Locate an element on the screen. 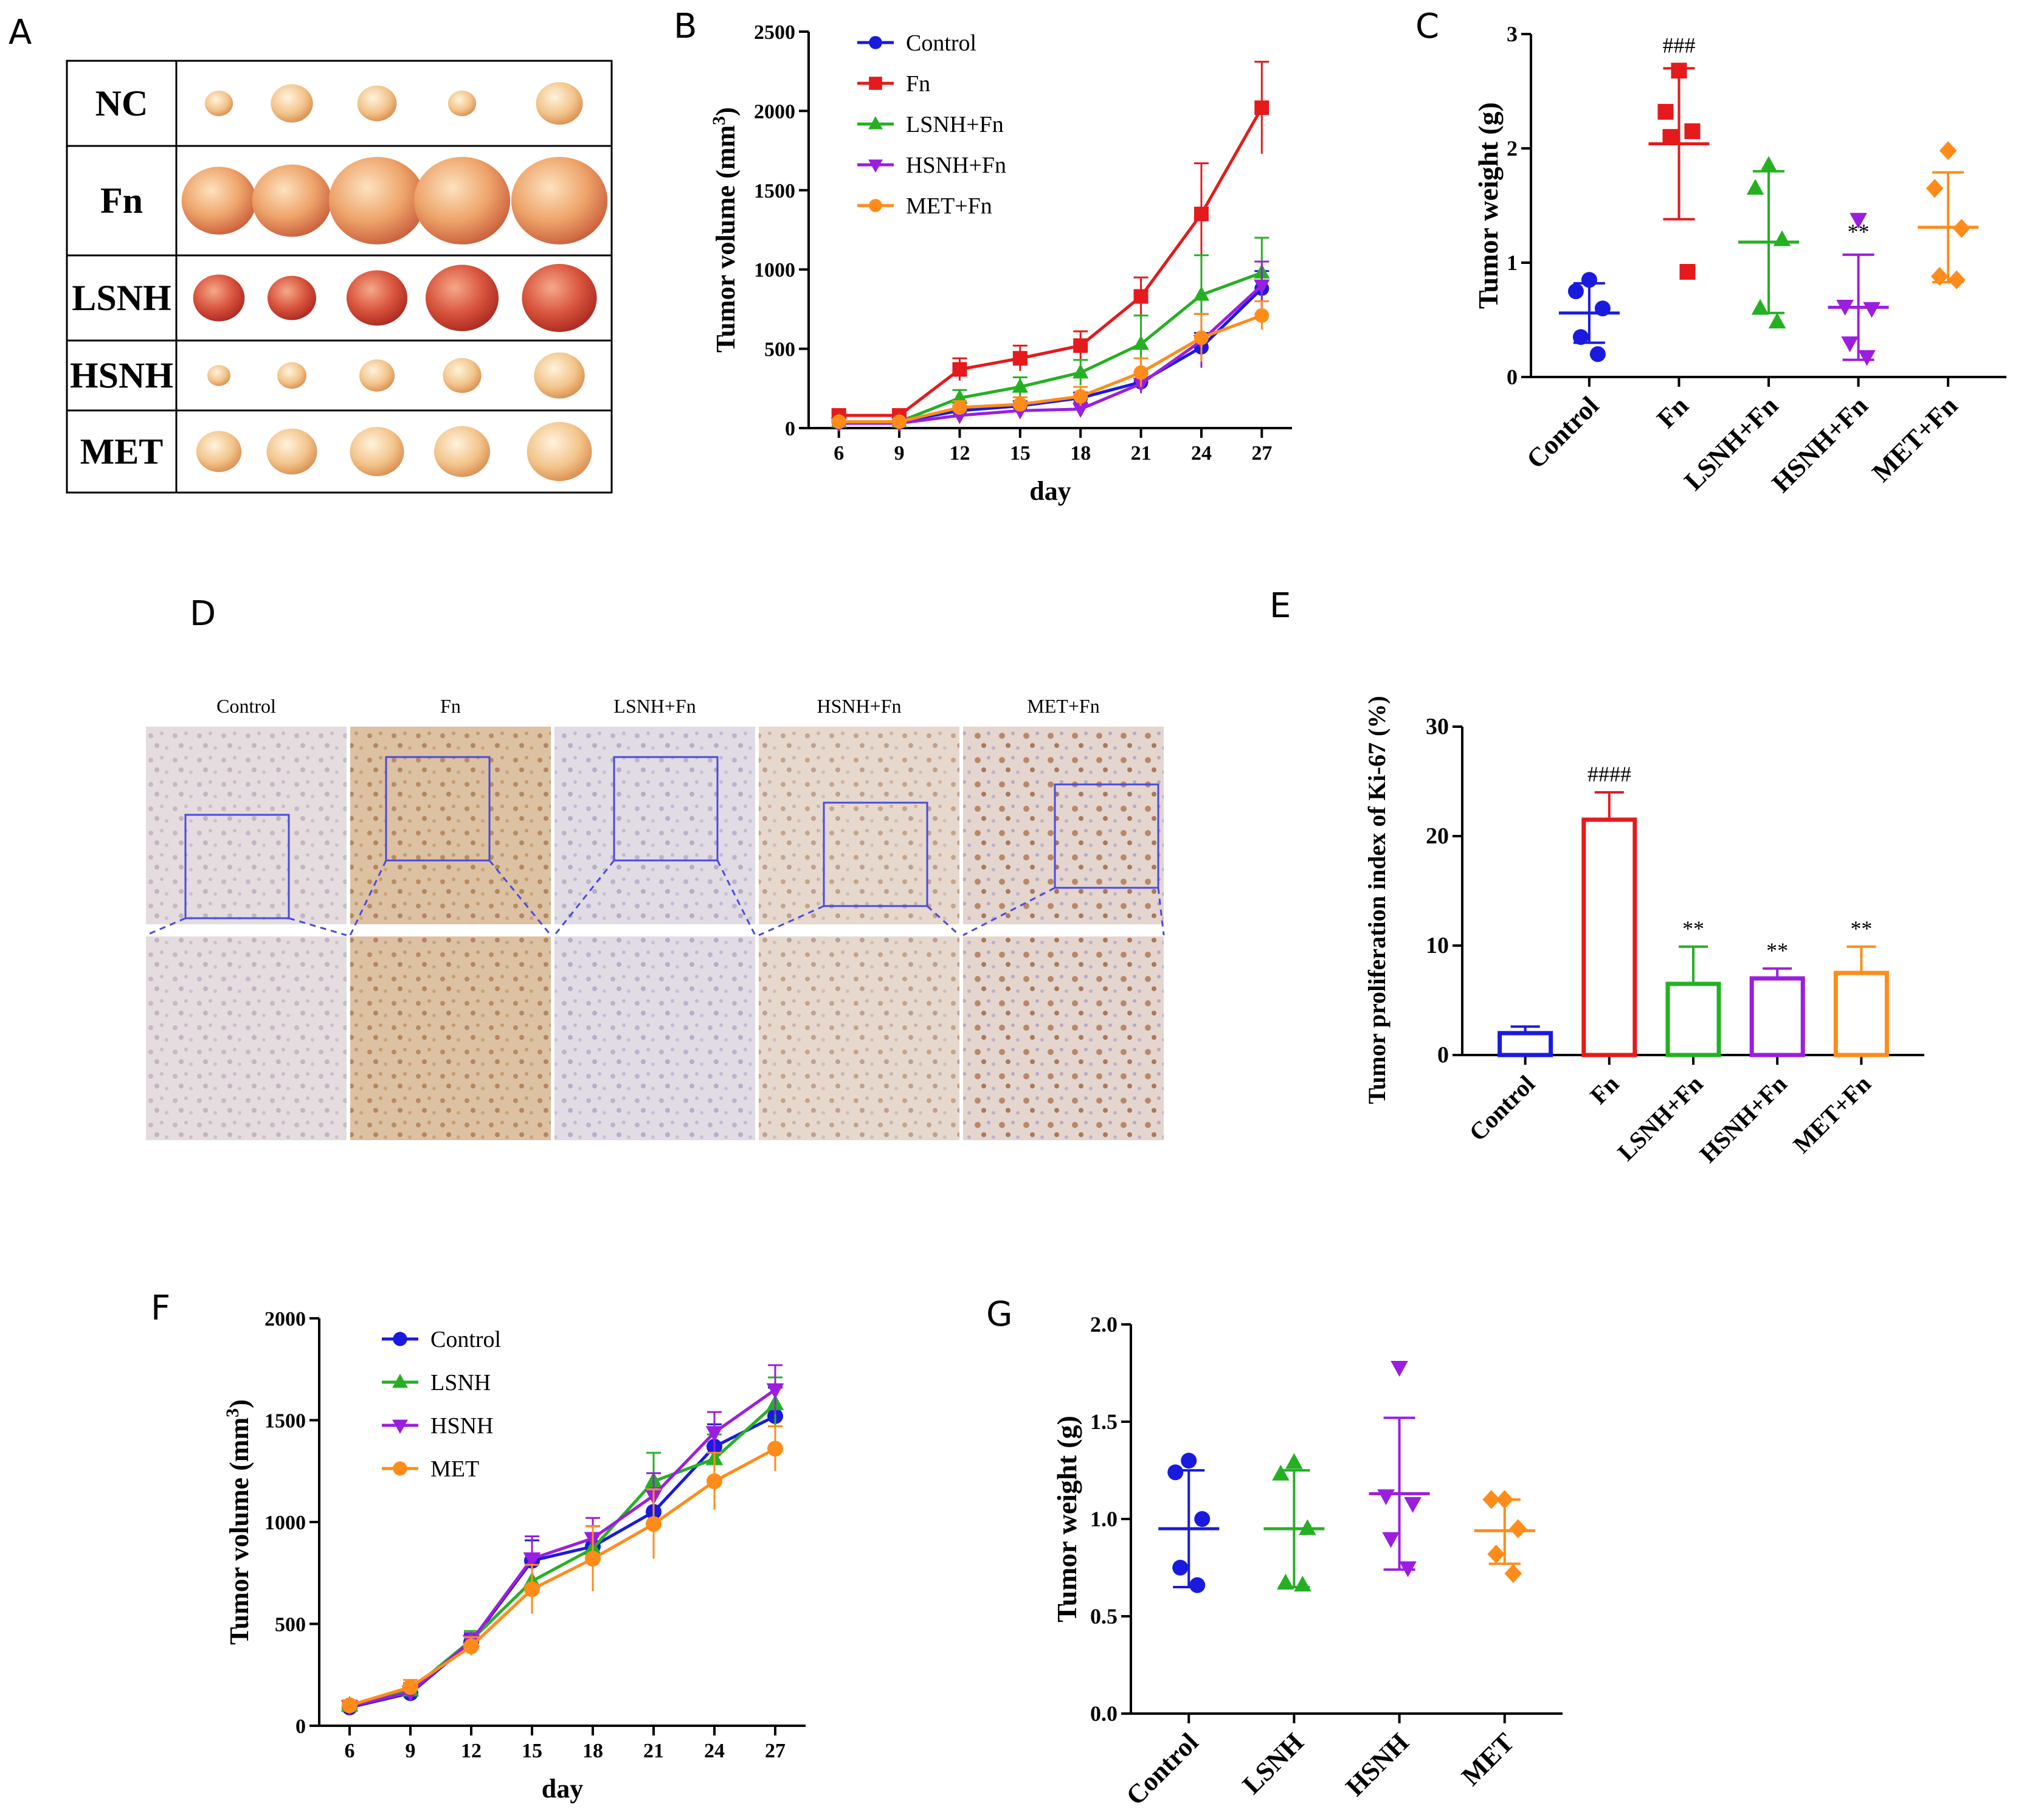 The height and width of the screenshot is (1820, 2021). x-tick-label: 6 is located at coordinates (350, 1751).